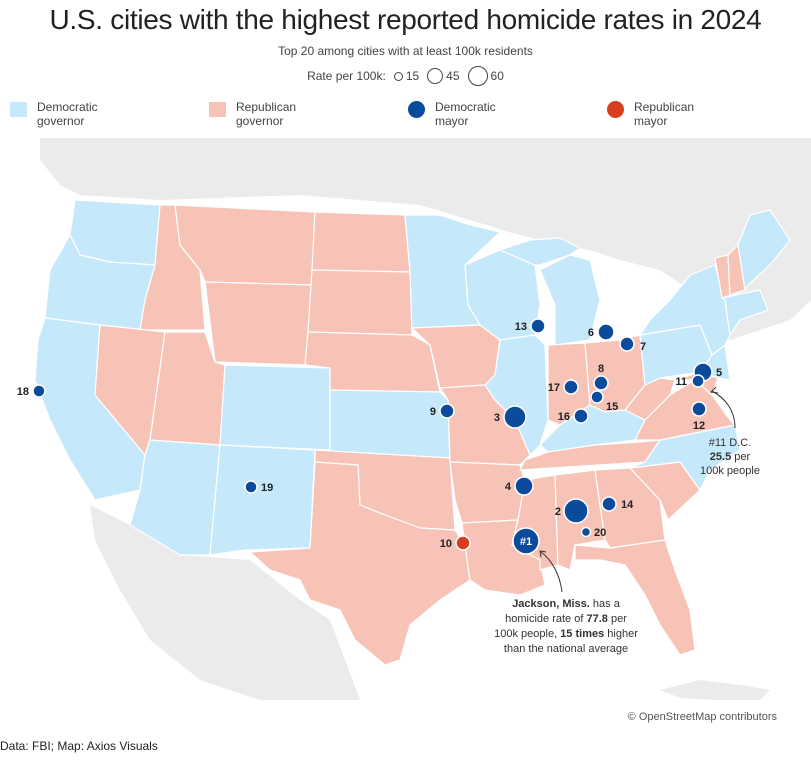 This screenshot has height=767, width=811. I want to click on state-colorado, so click(275, 407).